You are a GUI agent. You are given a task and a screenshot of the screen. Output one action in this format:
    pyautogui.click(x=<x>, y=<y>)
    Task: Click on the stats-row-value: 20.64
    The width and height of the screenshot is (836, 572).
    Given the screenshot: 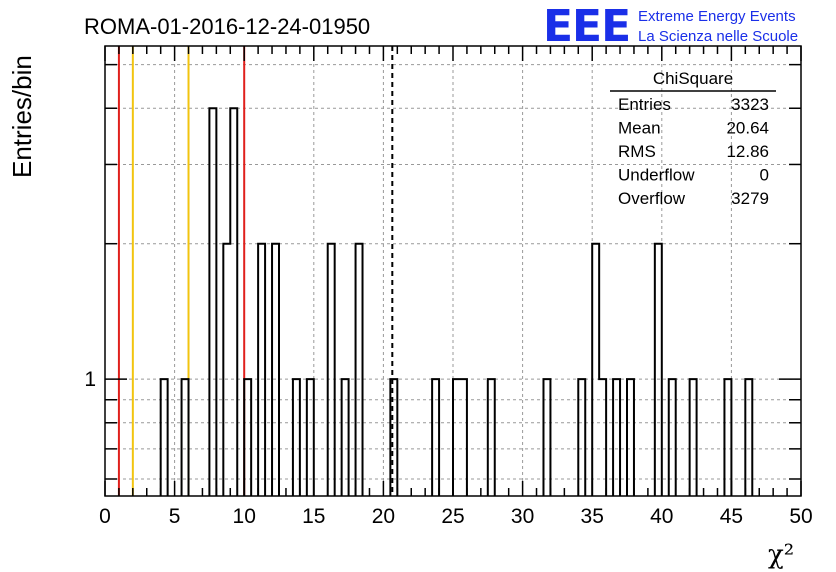 What is the action you would take?
    pyautogui.click(x=747, y=128)
    